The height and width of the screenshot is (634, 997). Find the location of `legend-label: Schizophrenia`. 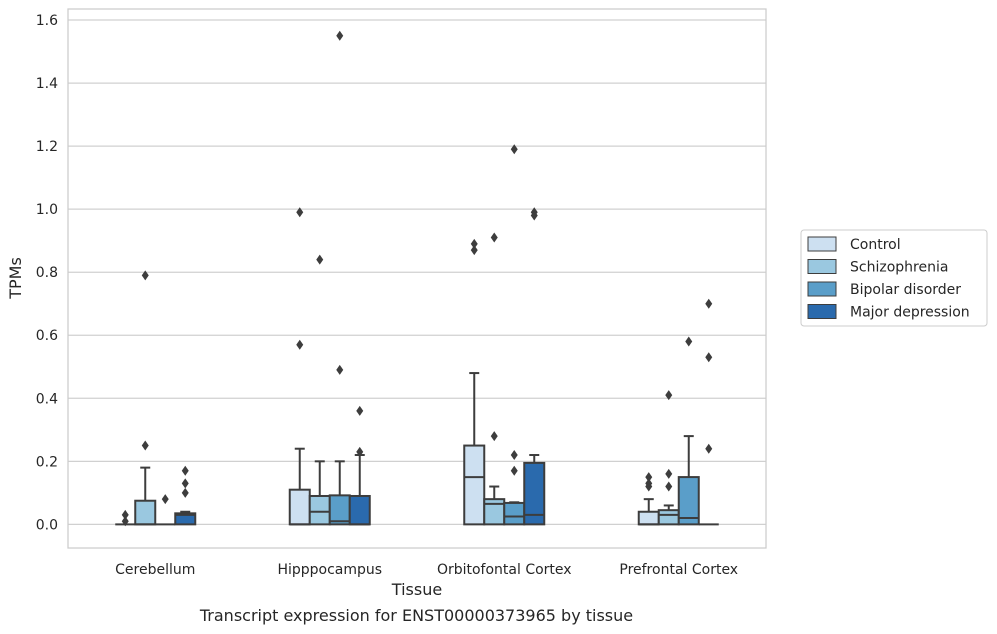

legend-label: Schizophrenia is located at coordinates (899, 268).